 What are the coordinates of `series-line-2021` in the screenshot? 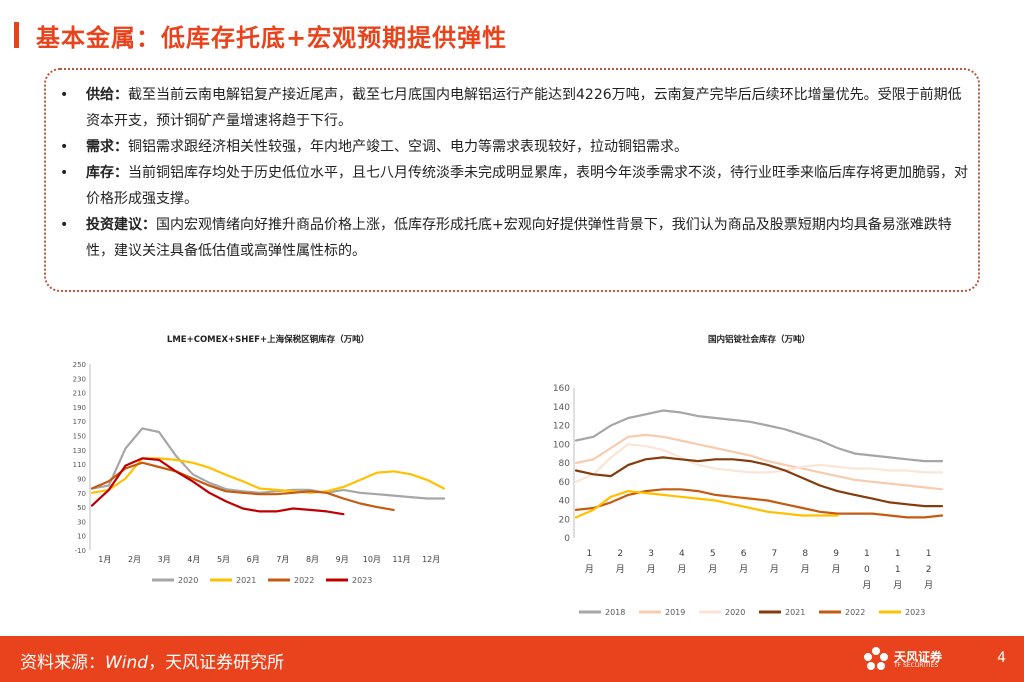 It's located at (759, 482).